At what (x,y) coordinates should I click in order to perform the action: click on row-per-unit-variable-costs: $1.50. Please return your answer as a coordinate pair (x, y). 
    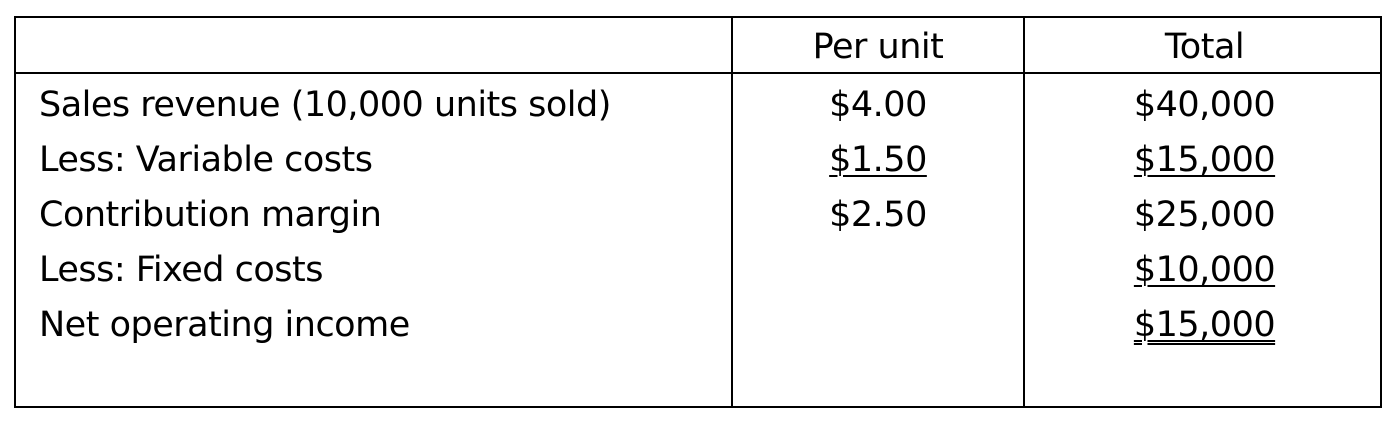
    Looking at the image, I should click on (878, 160).